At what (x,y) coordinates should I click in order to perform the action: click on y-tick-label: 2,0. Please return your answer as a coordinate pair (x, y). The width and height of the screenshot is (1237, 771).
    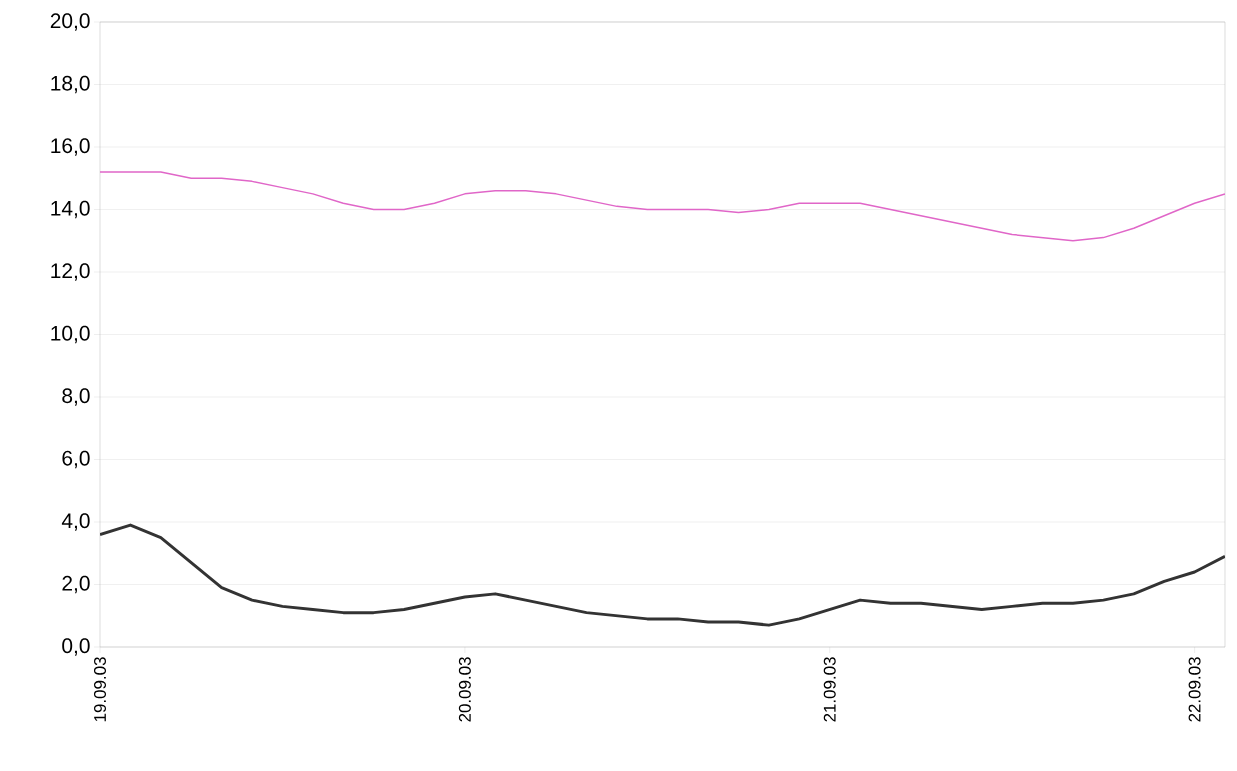
    Looking at the image, I should click on (76, 584).